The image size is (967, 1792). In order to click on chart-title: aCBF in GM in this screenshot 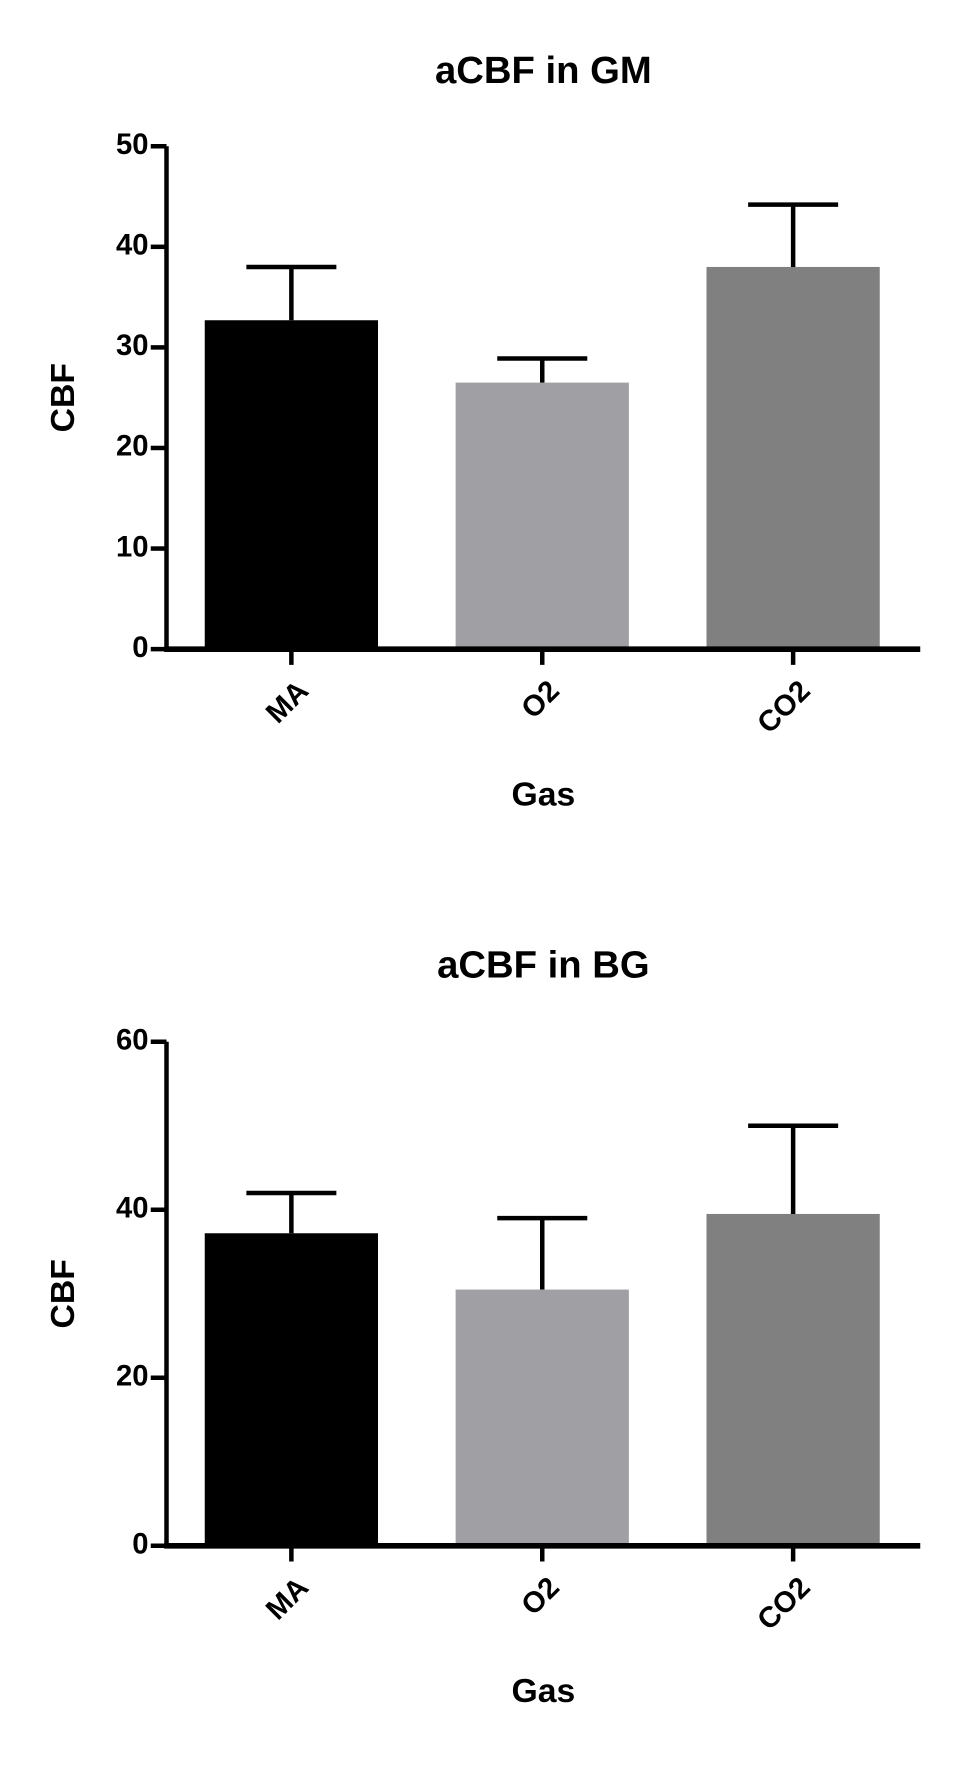, I will do `click(543, 70)`.